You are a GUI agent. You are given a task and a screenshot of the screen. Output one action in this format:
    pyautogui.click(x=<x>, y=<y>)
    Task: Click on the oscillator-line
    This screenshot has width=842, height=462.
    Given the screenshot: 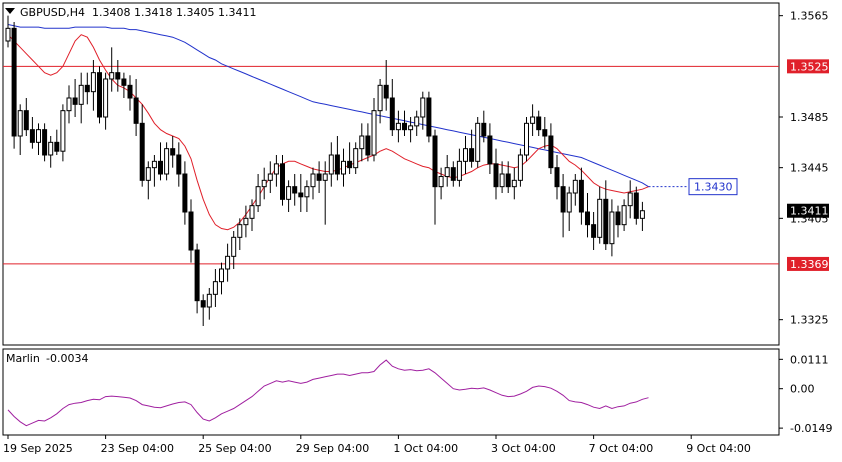 What is the action you would take?
    pyautogui.click(x=328, y=393)
    